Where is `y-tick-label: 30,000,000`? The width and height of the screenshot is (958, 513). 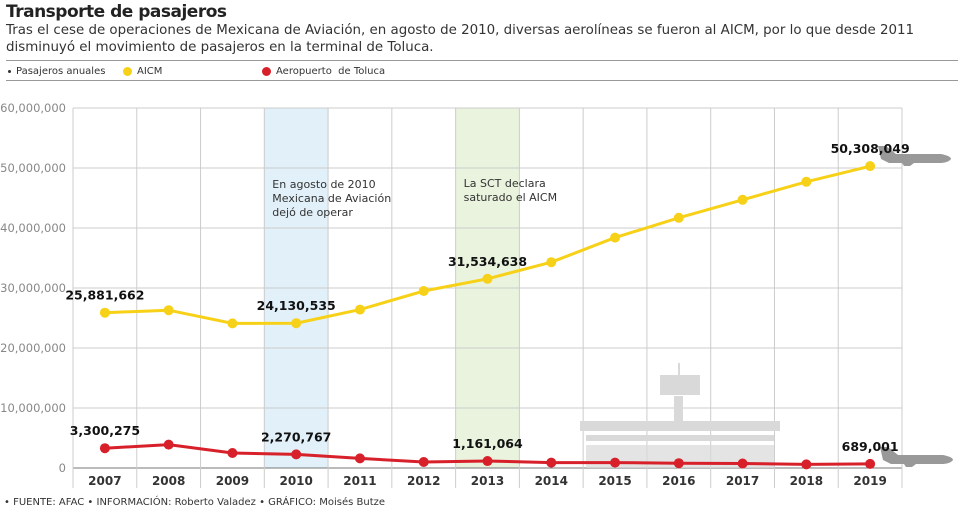
y-tick-label: 30,000,000 is located at coordinates (33, 288).